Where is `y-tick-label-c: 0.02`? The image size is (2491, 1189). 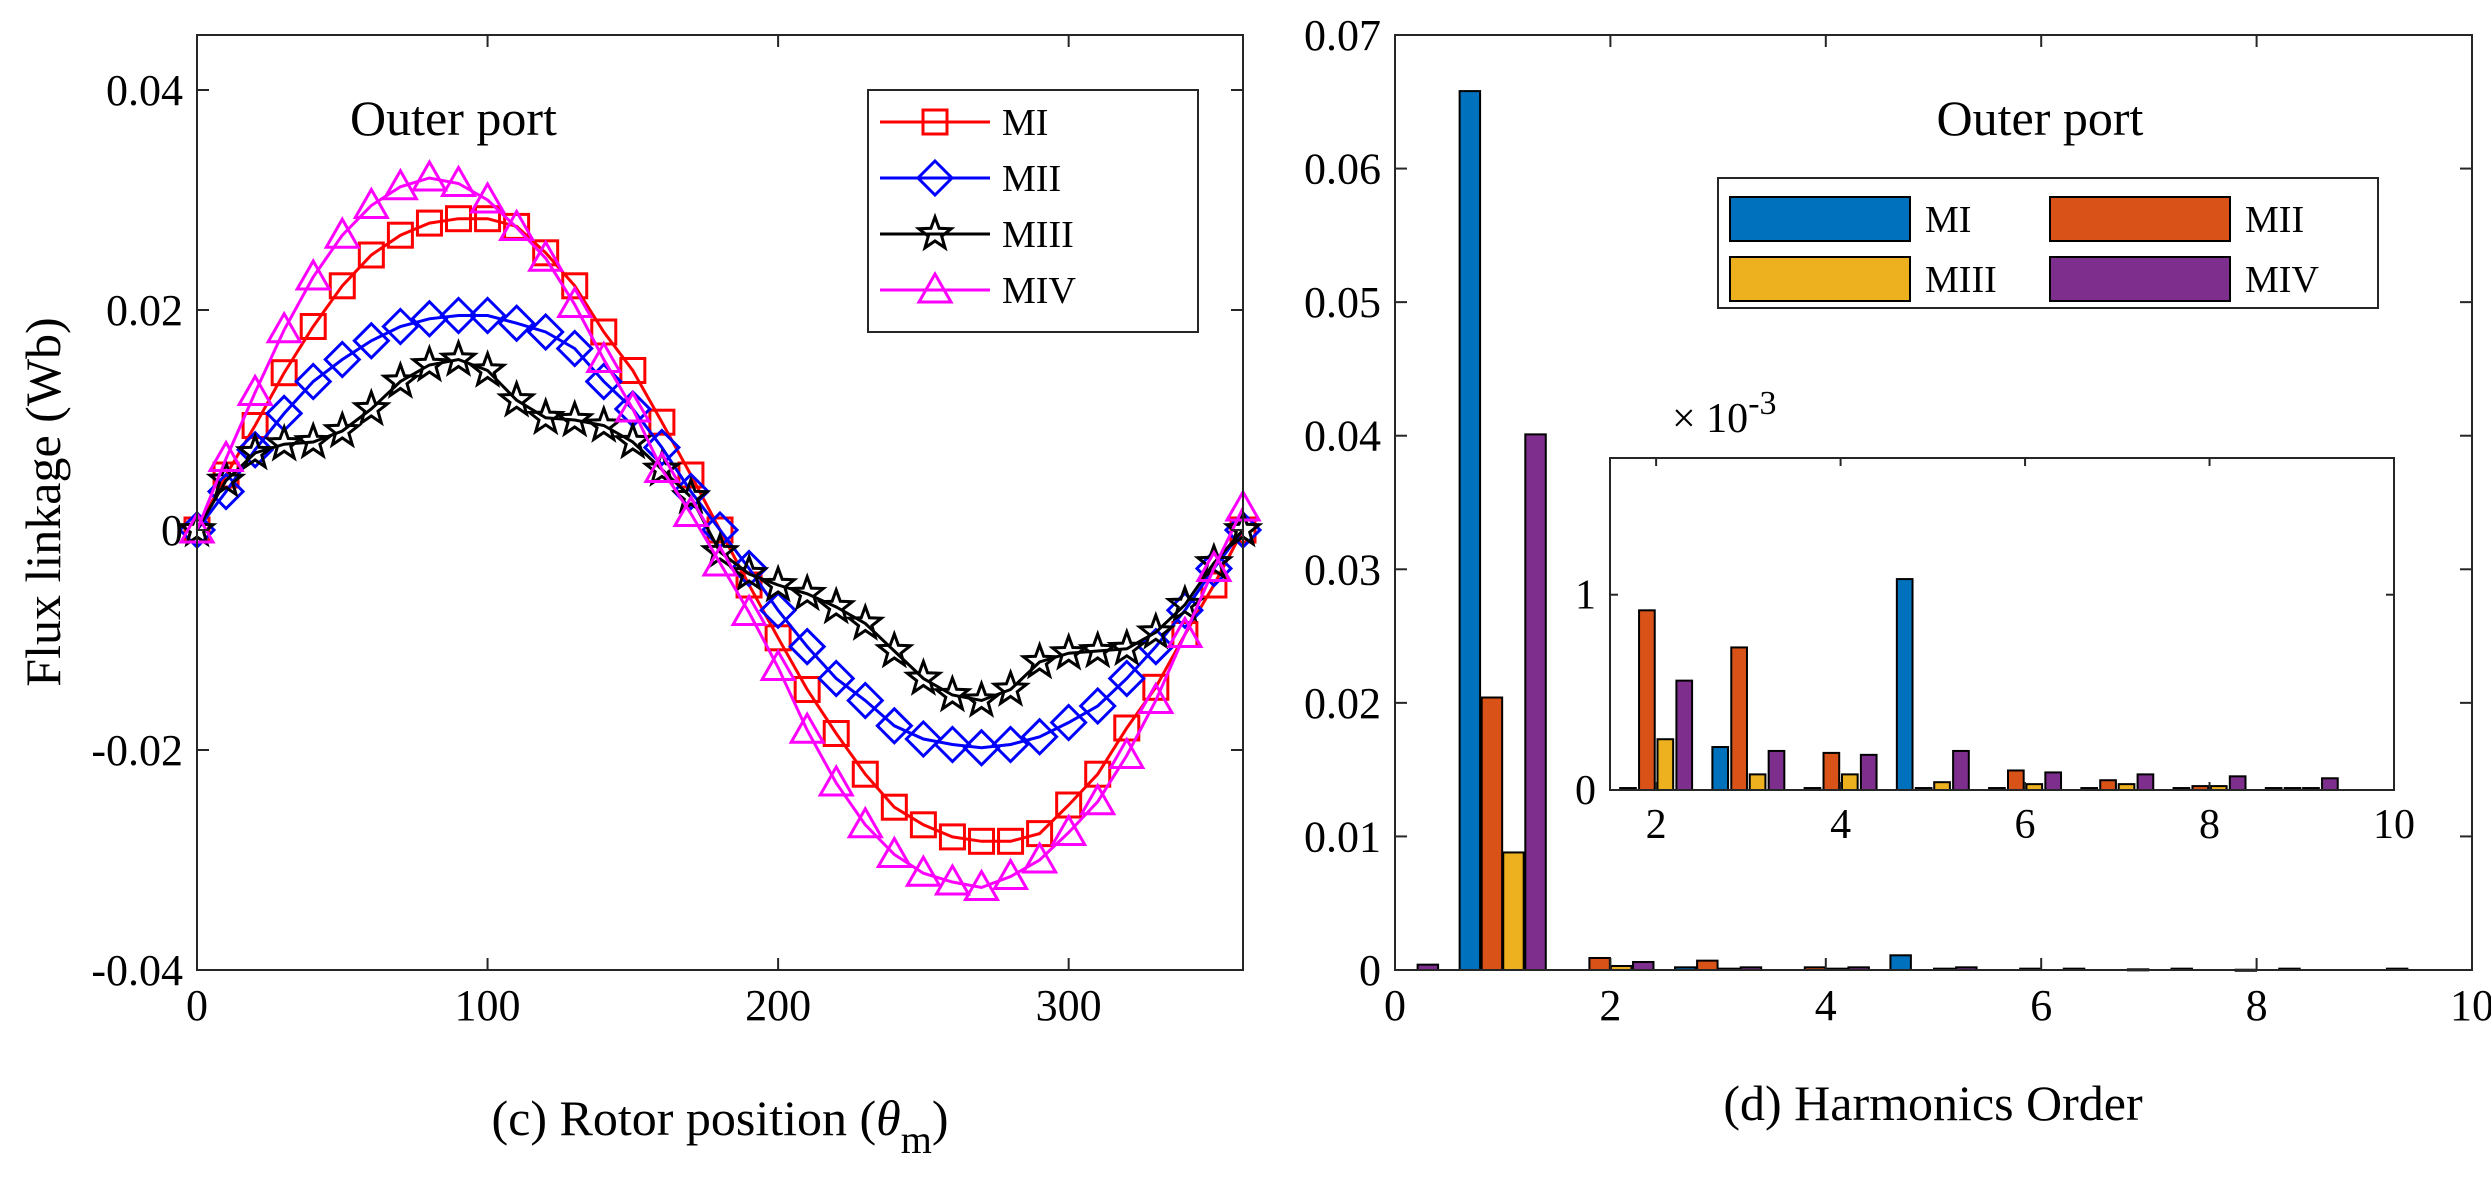
y-tick-label-c: 0.02 is located at coordinates (144, 310).